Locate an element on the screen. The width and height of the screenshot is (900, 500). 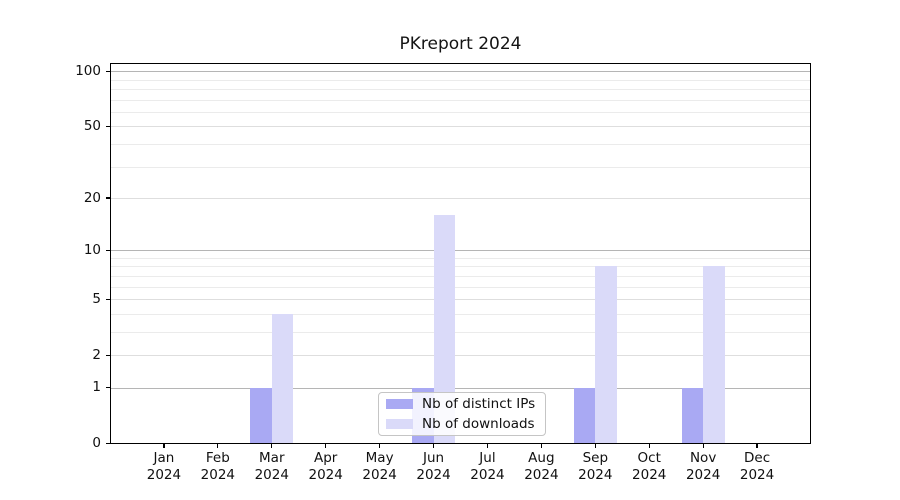
x-tick-mark-may is located at coordinates (380, 445).